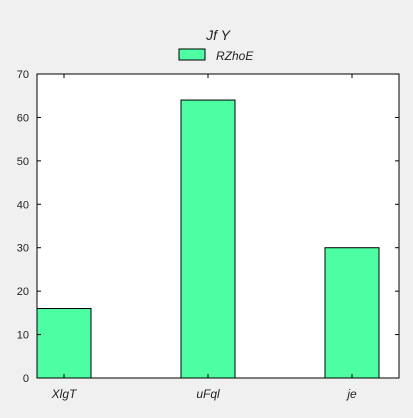  I want to click on x-category-label: XlgT, so click(64, 394).